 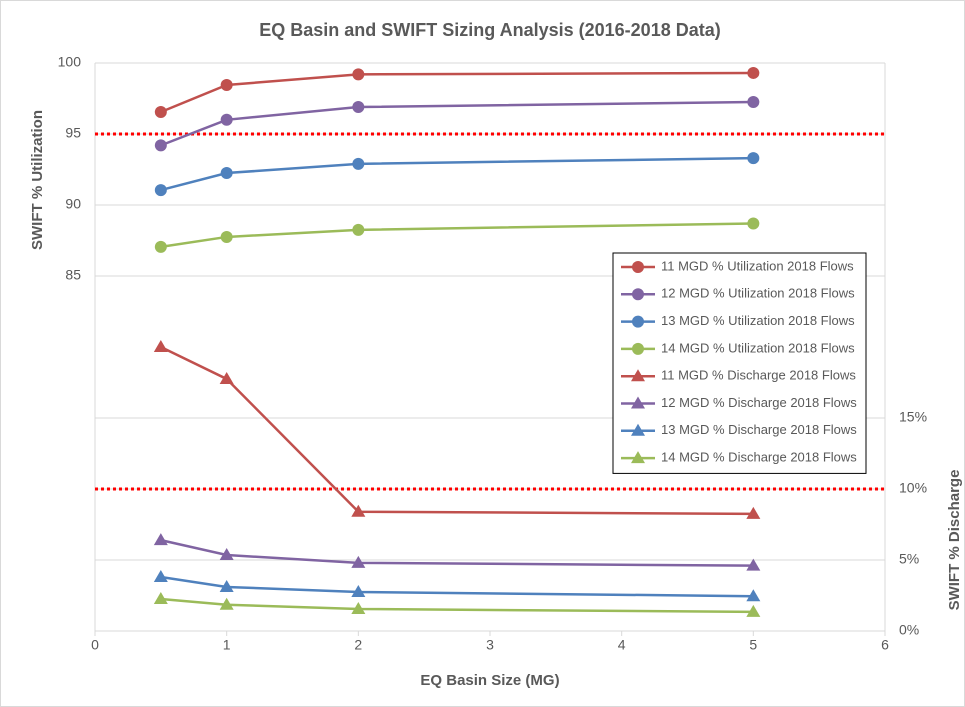 I want to click on y2-axis-label: SWIFT % Discharge, so click(x=954, y=540).